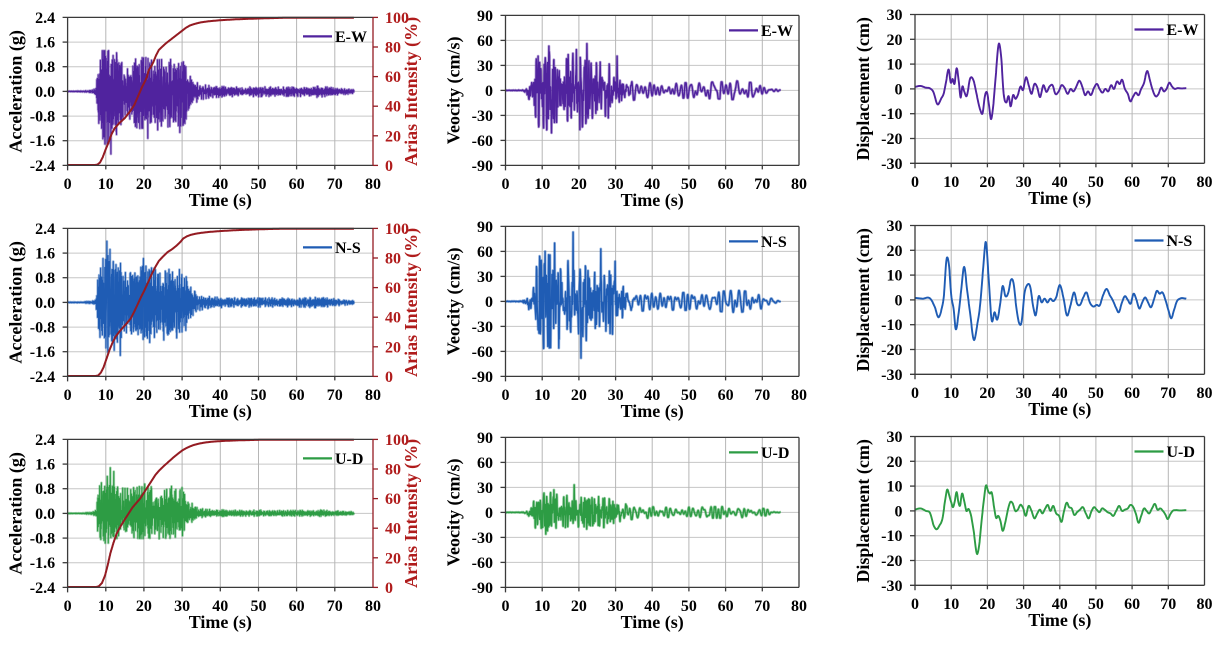 This screenshot has height=646, width=1218. I want to click on svg-text: 100, so click(397, 440).